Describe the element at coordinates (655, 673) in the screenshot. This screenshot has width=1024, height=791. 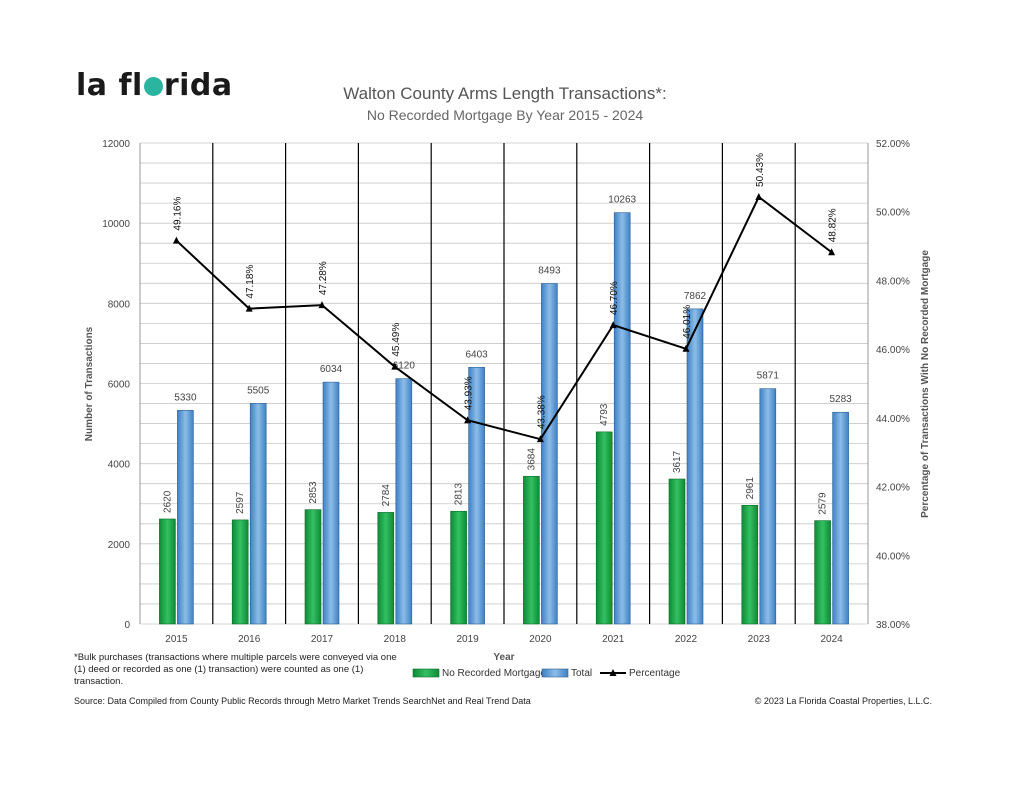
I see `legend-label-percentage: Percentage` at that location.